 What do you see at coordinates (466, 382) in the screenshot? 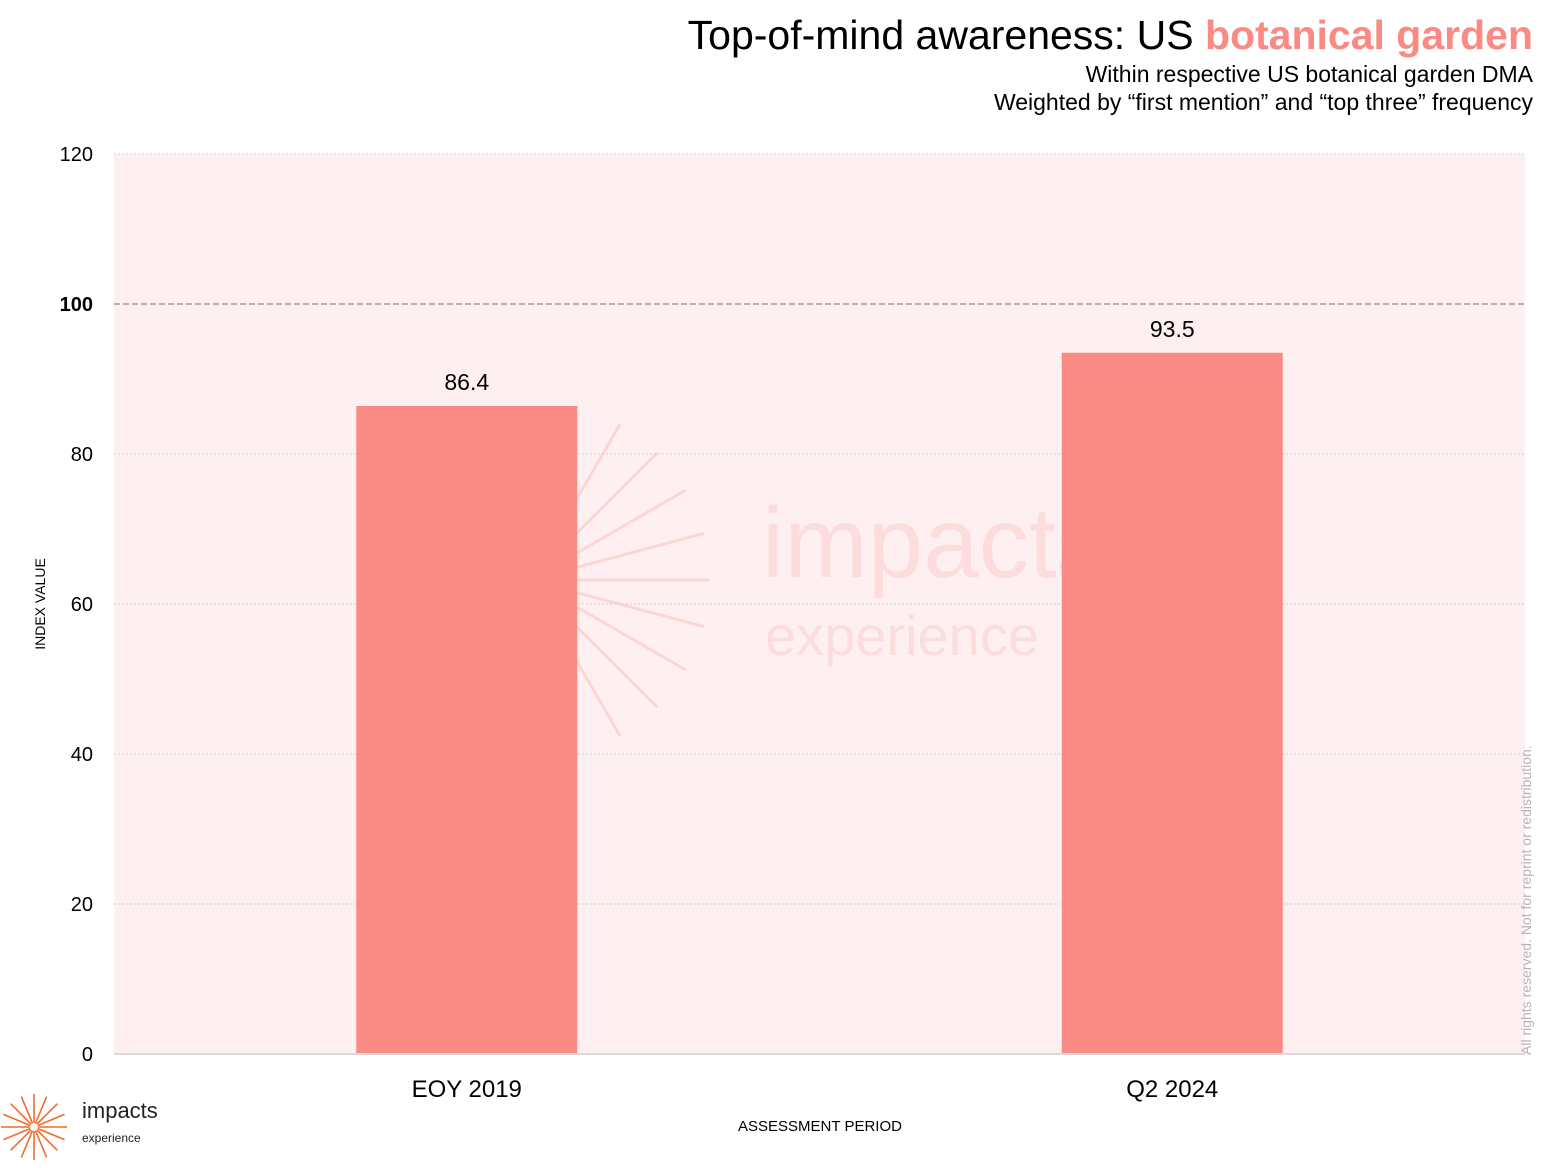
I see `data-label: 86.4` at bounding box center [466, 382].